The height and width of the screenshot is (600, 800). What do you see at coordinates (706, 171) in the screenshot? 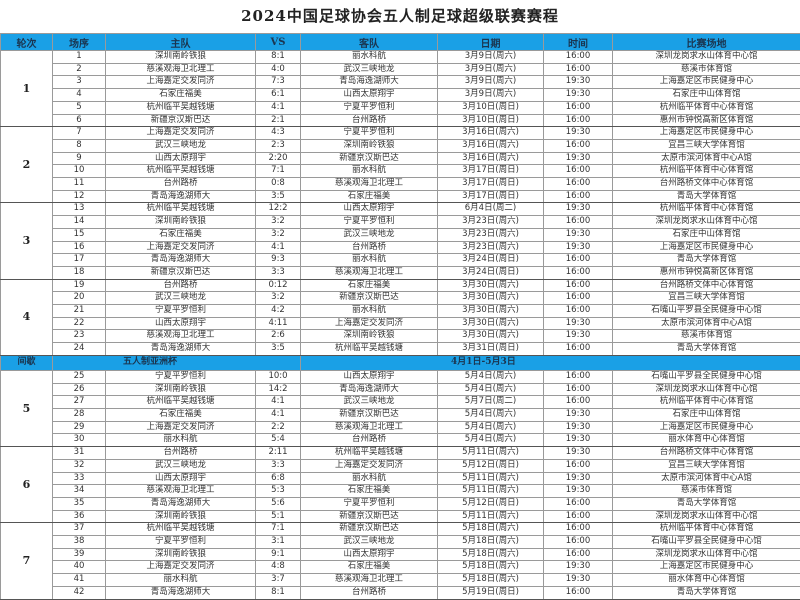
I see `venue: 杭州临平体育中心体育馆` at bounding box center [706, 171].